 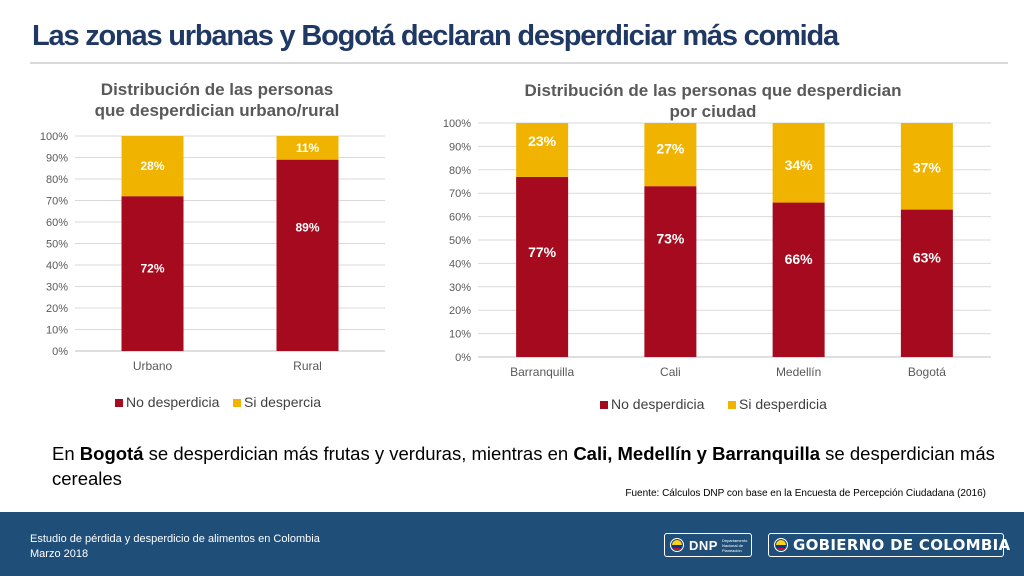 What do you see at coordinates (670, 239) in the screenshot?
I see `data-label: 73%` at bounding box center [670, 239].